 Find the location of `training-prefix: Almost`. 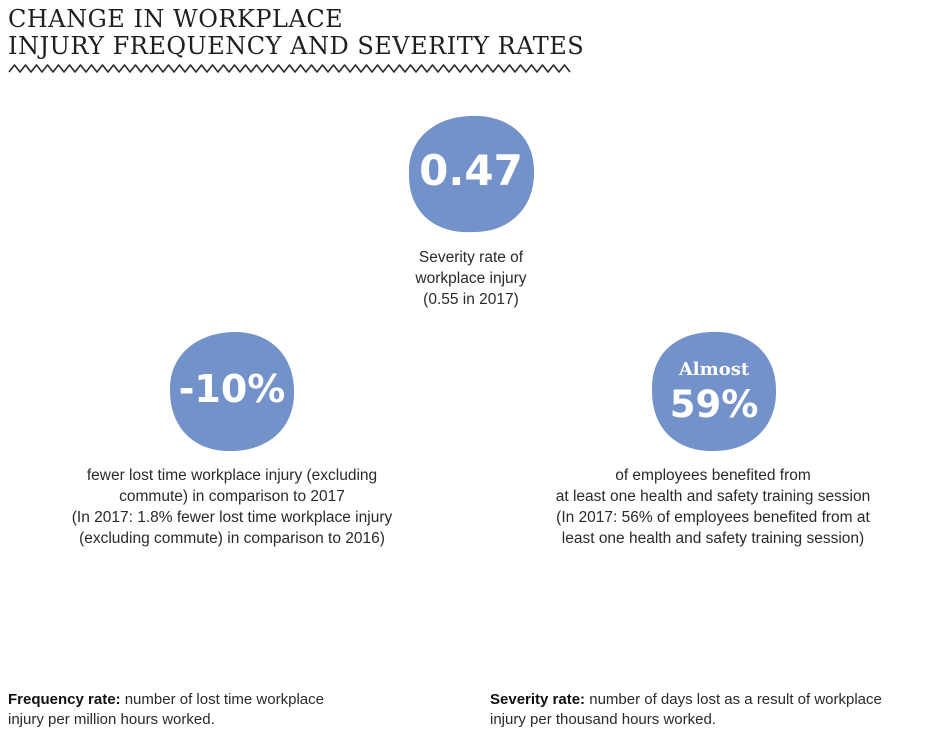

training-prefix: Almost is located at coordinates (714, 369).